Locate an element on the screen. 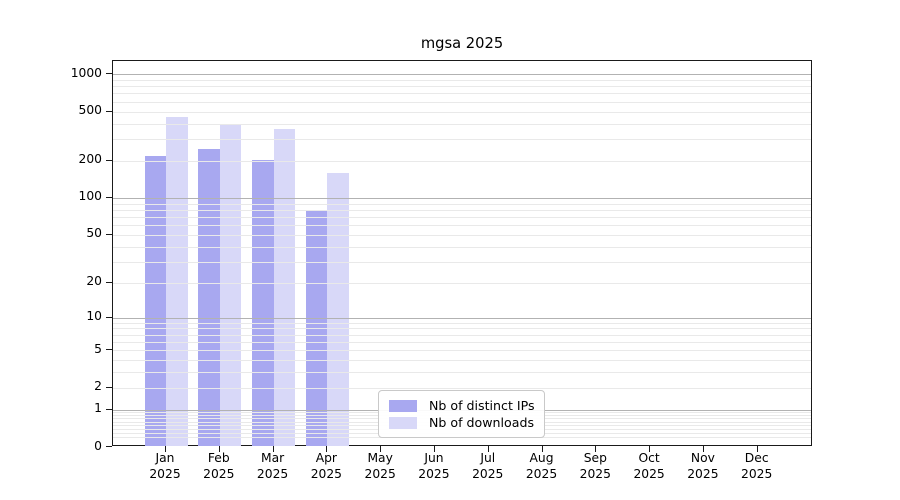  bar-apr-distinct-ips is located at coordinates (316, 328).